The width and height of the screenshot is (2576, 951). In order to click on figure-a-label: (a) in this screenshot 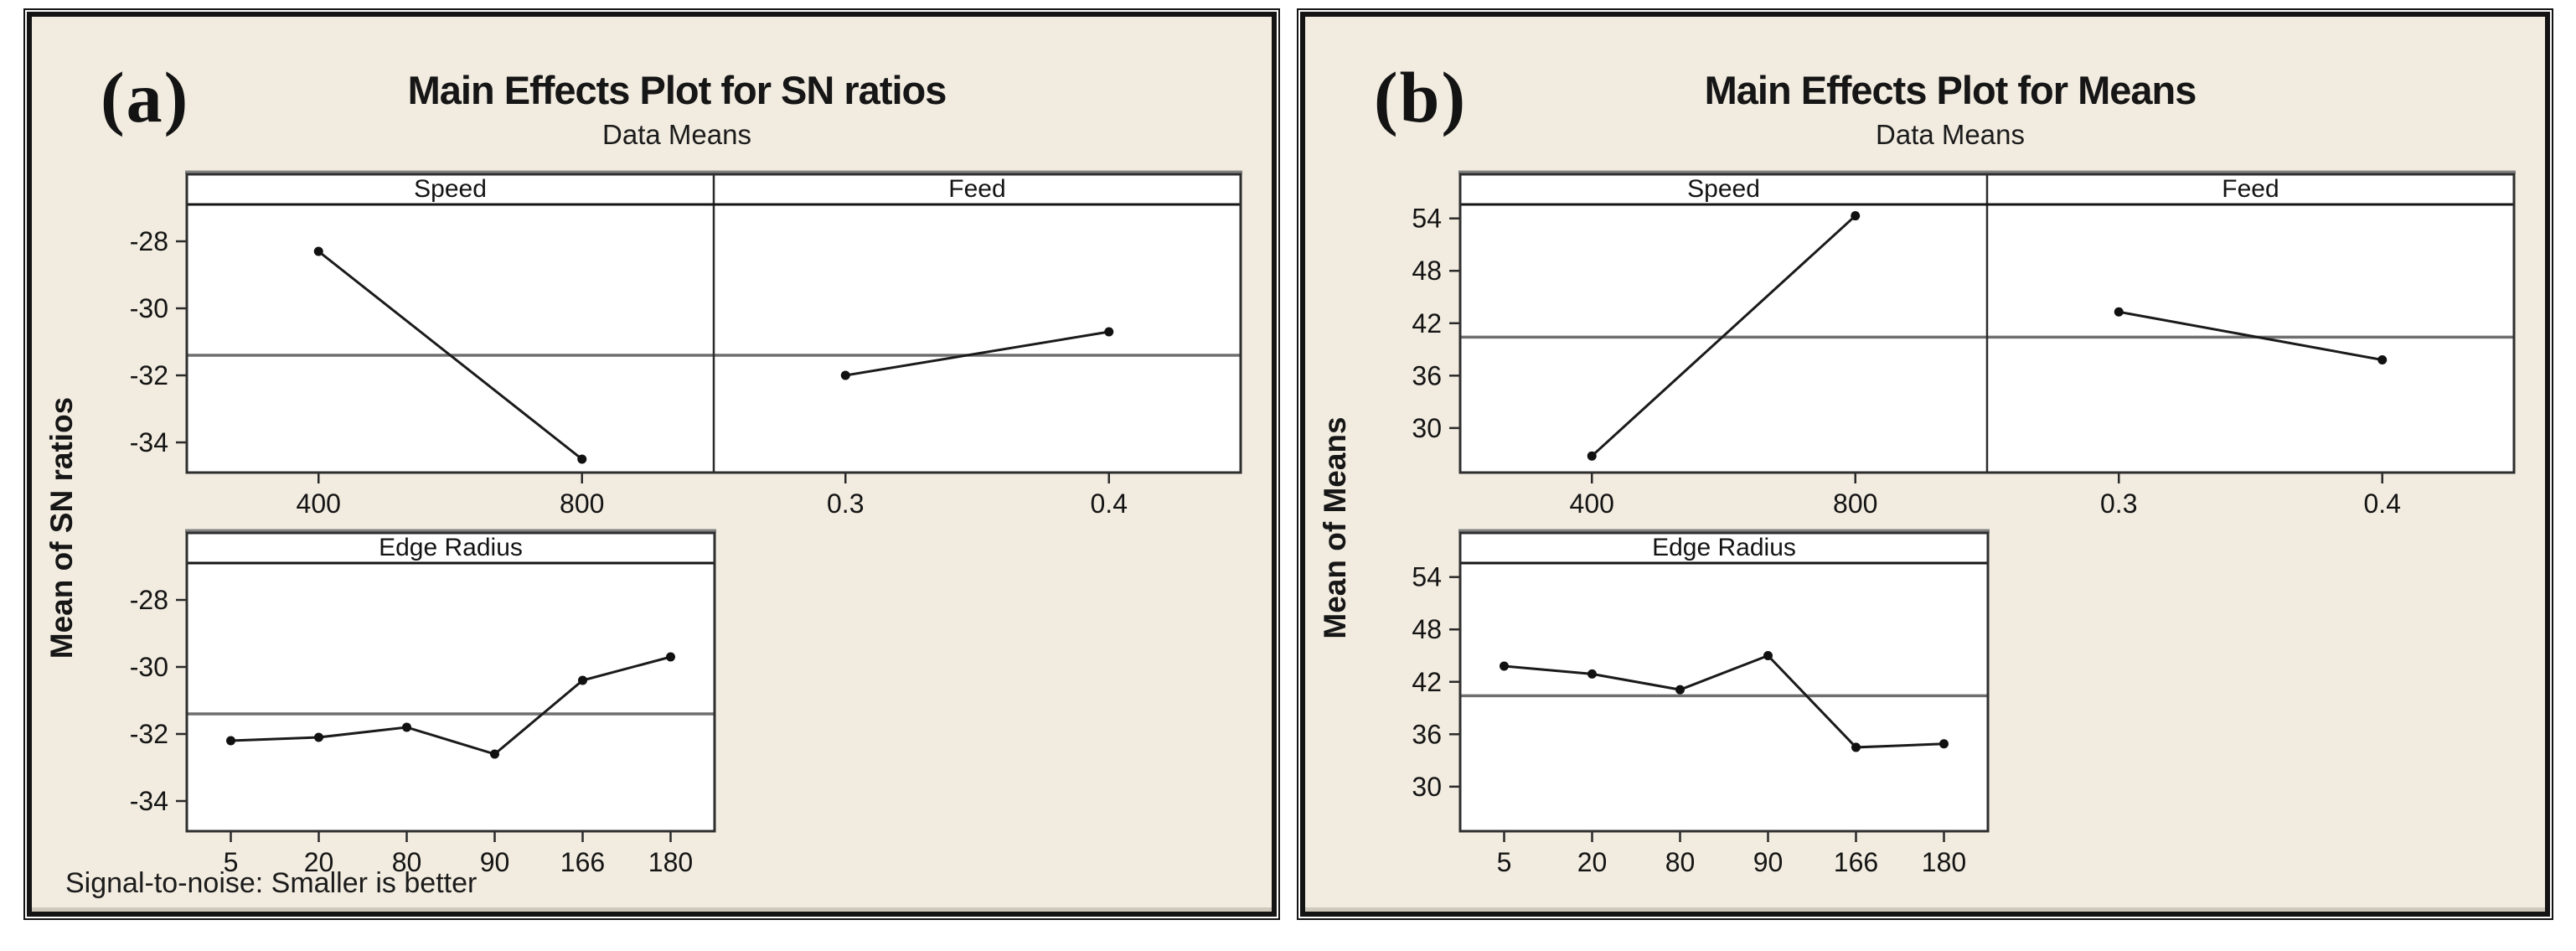, I will do `click(145, 97)`.